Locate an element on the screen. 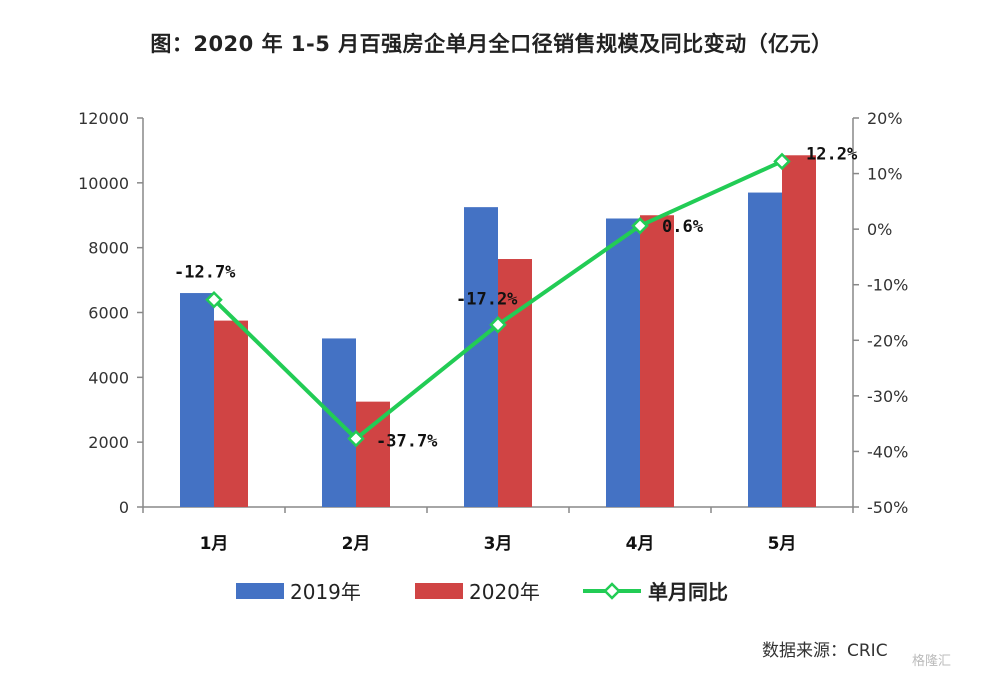  left-tick-label: 6000 is located at coordinates (108, 313).